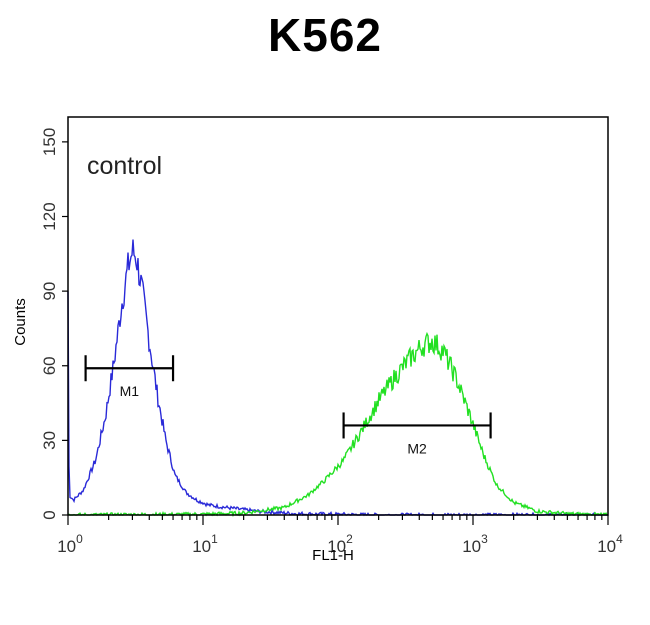 The width and height of the screenshot is (650, 625). I want to click on y-axis: 0 30 60 90 120 150, so click(54, 324).